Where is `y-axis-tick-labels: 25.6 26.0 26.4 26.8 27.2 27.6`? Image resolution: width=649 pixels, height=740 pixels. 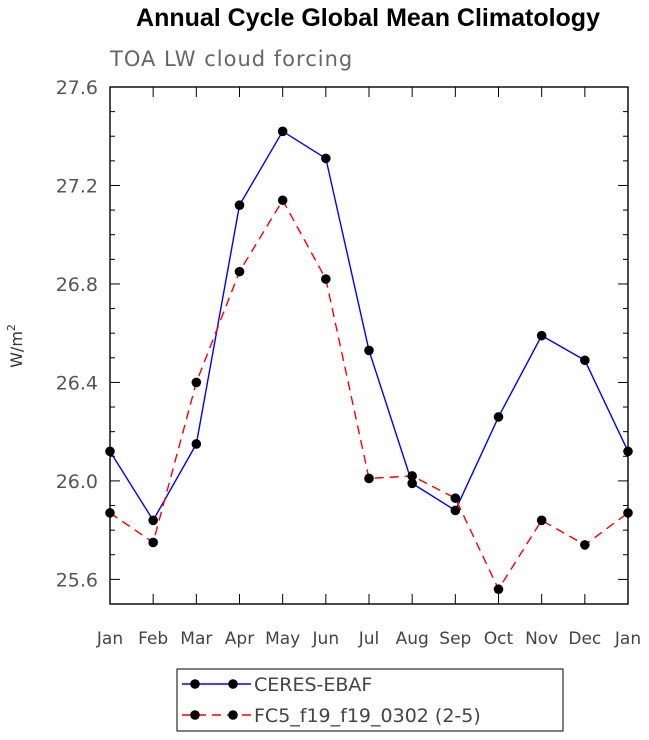
y-axis-tick-labels: 25.6 26.0 26.4 26.8 27.2 27.6 is located at coordinates (77, 334).